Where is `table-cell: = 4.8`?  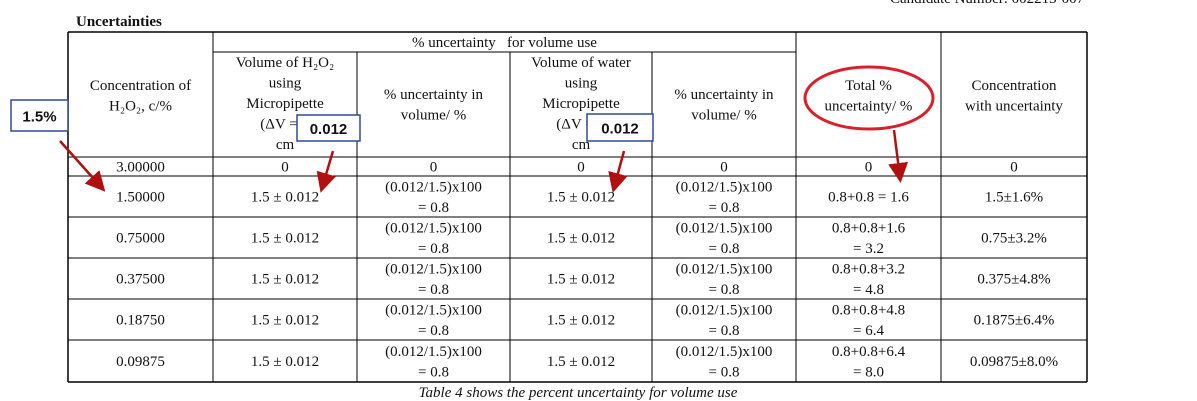
table-cell: = 4.8 is located at coordinates (868, 290).